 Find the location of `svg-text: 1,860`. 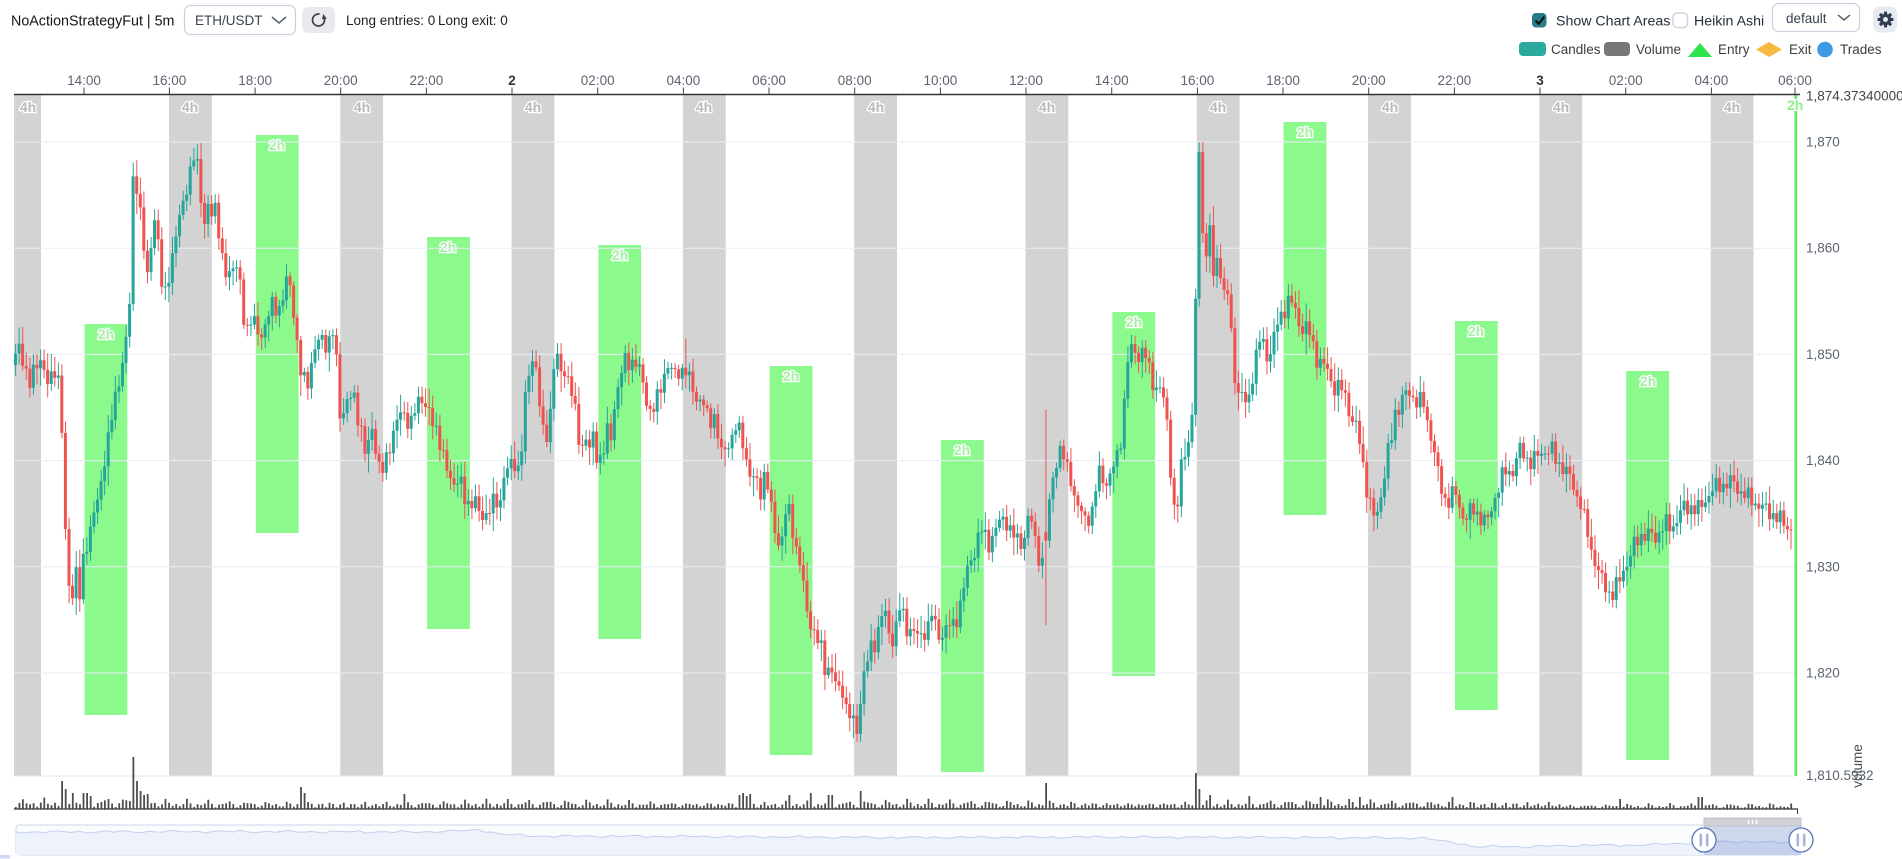

svg-text: 1,860 is located at coordinates (1823, 248).